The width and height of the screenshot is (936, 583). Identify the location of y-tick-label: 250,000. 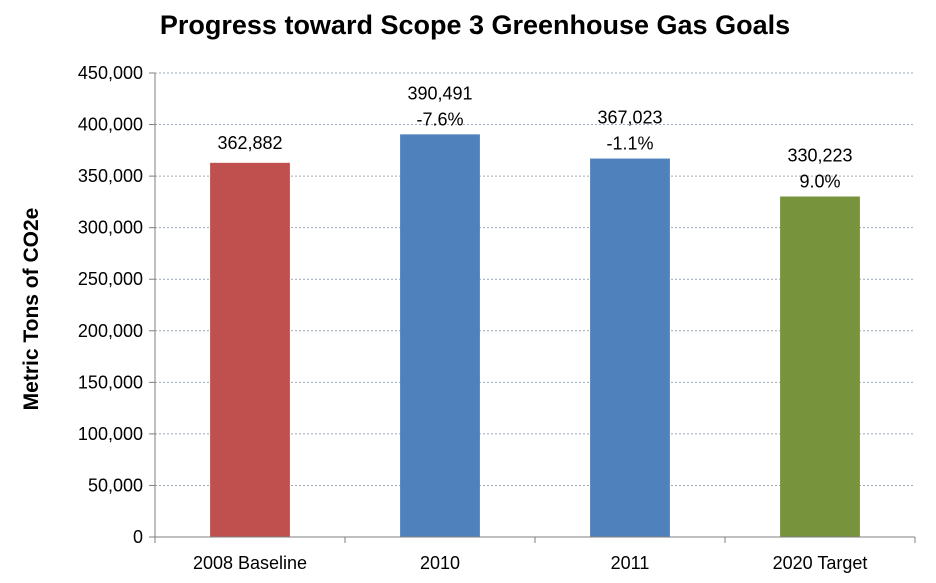
(110, 279).